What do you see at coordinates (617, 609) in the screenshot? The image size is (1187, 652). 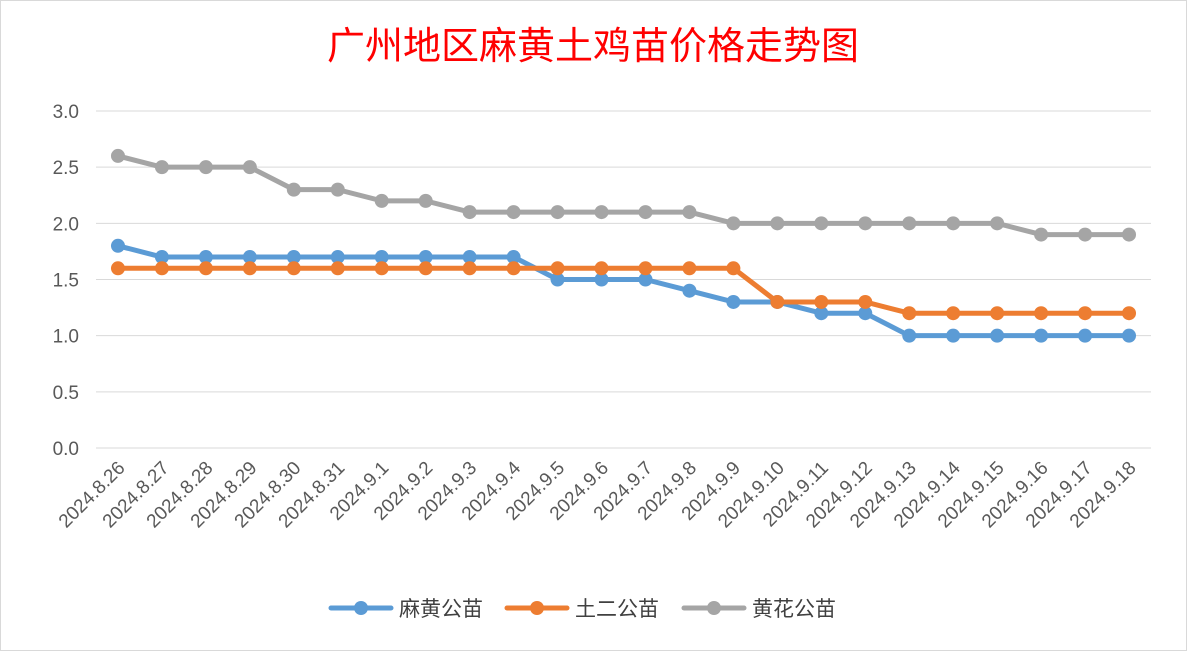 I see `legend-label: 土二公苗` at bounding box center [617, 609].